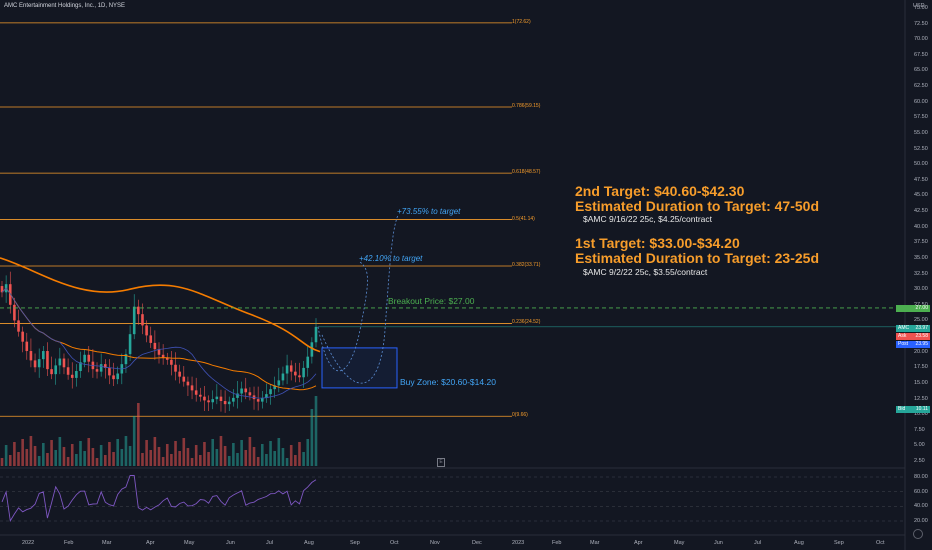 The image size is (932, 550). Describe the element at coordinates (921, 211) in the screenshot. I see `price-tick: 42.50` at that location.